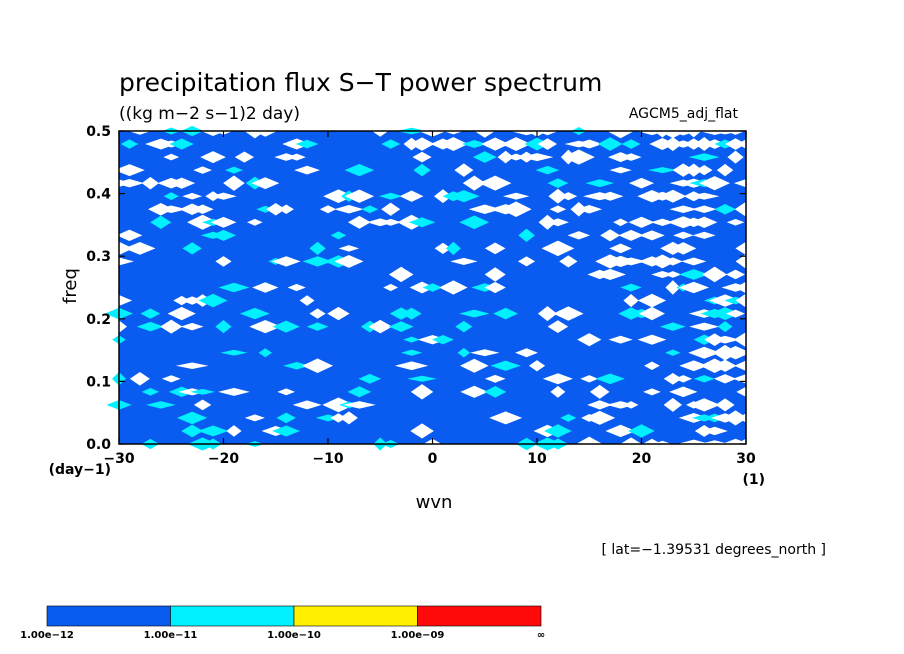 The height and width of the screenshot is (654, 904). I want to click on x-tick-label: 10, so click(537, 459).